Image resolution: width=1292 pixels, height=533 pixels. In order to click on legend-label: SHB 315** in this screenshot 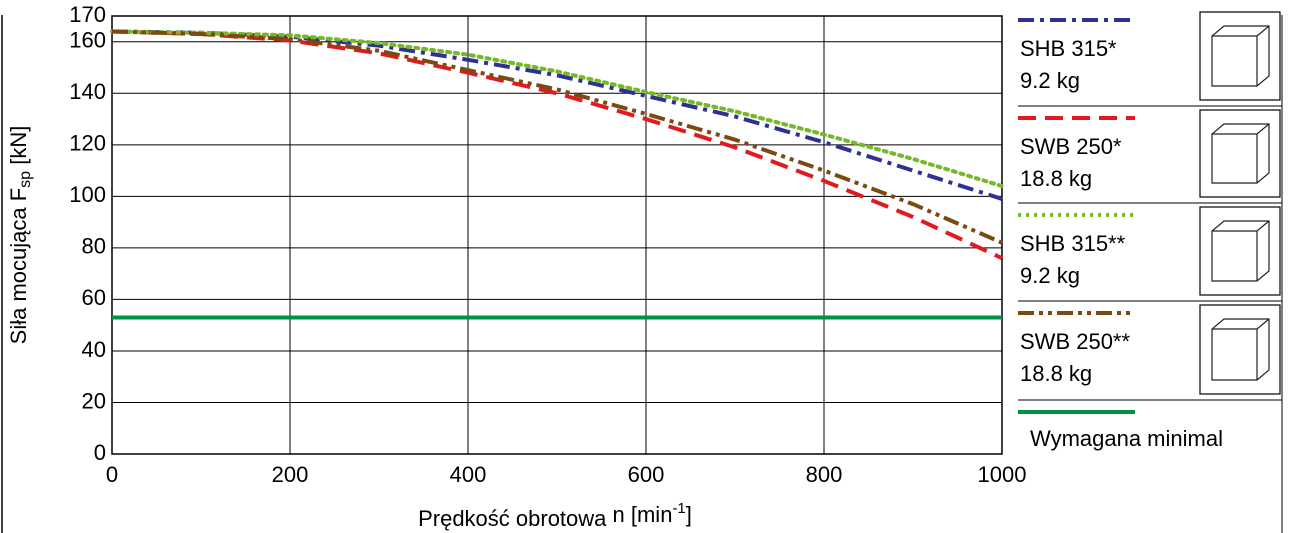, I will do `click(1073, 243)`.